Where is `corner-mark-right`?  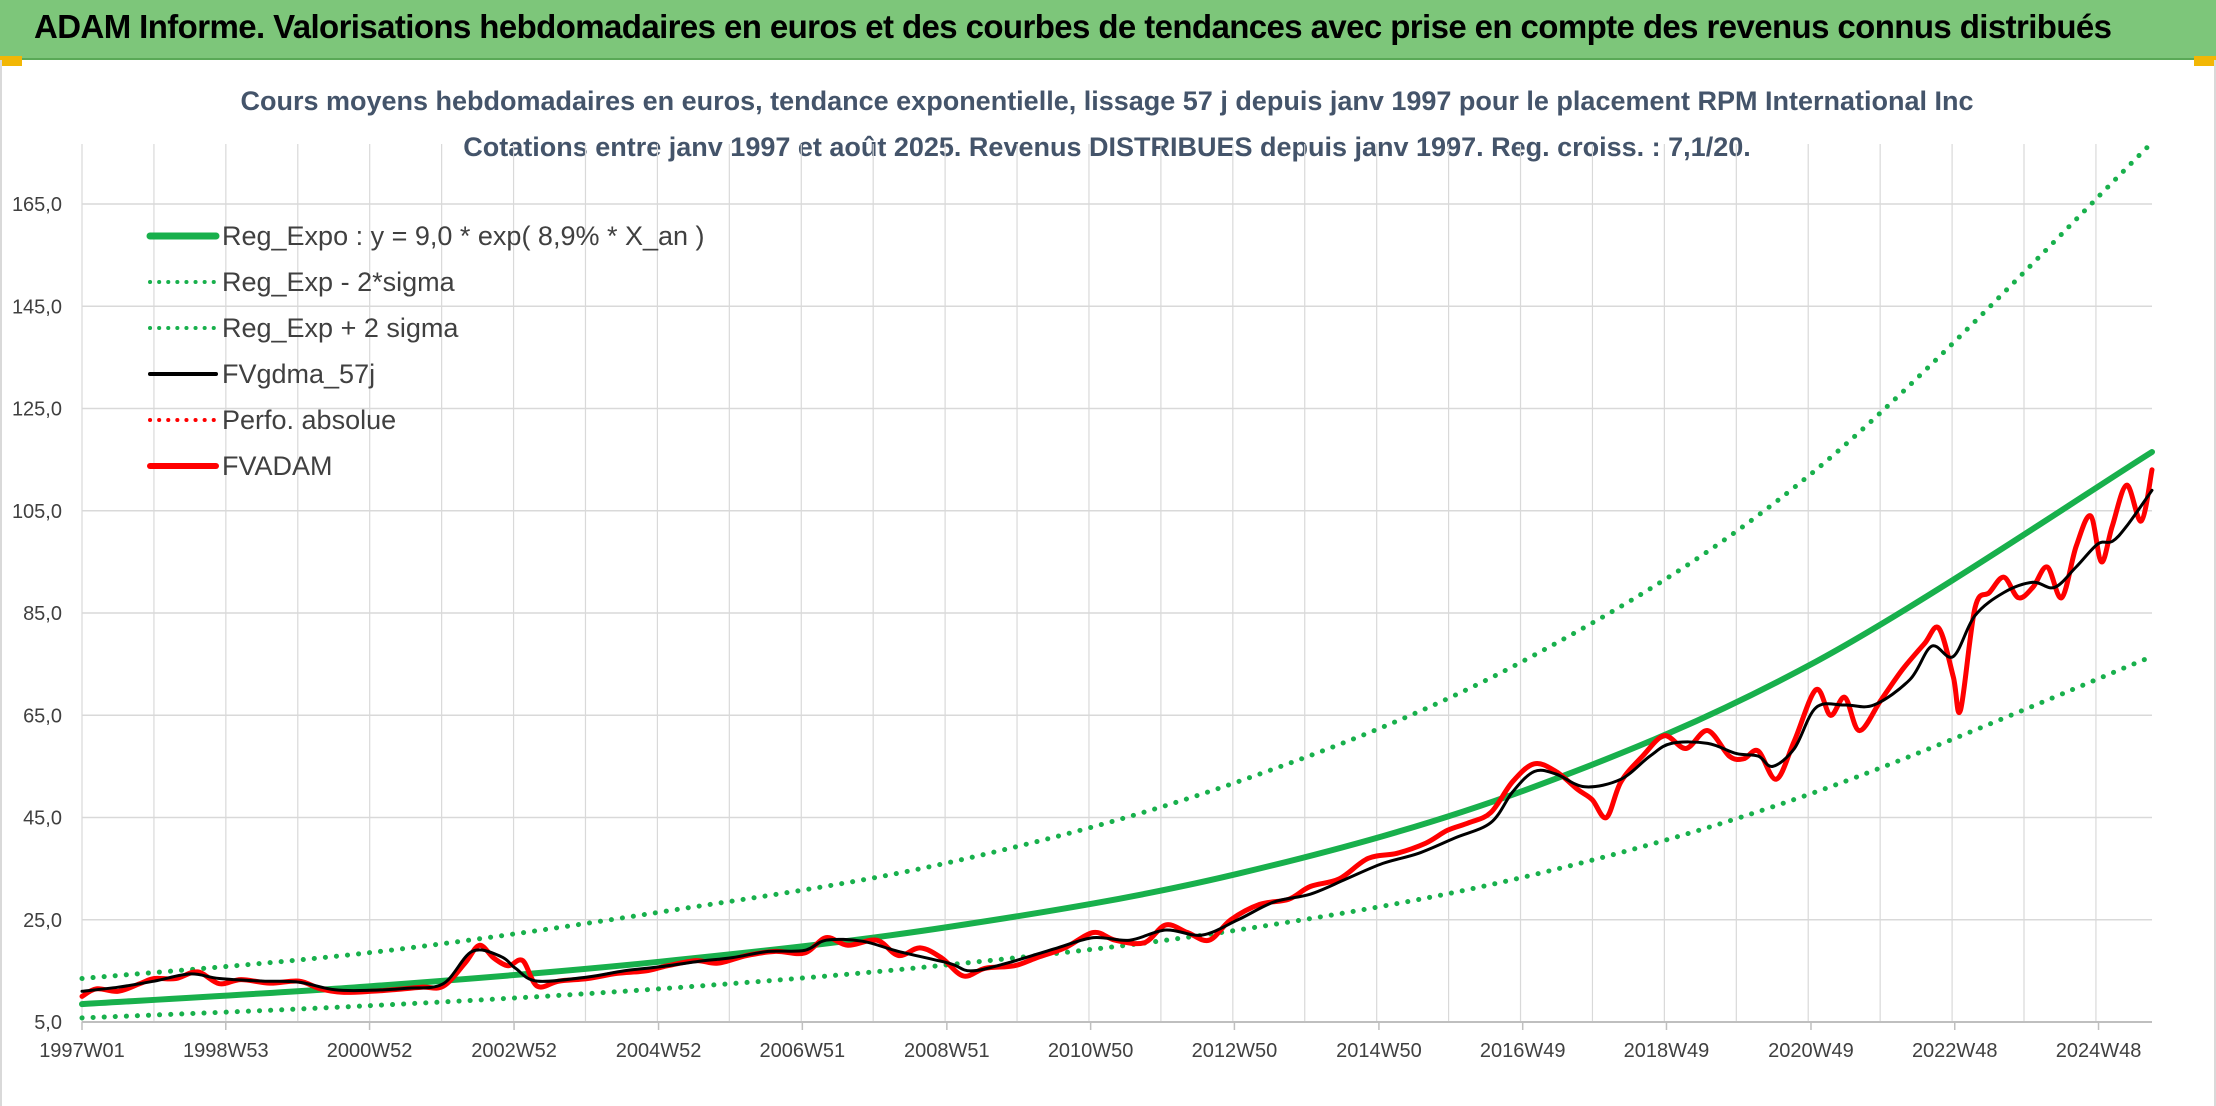
corner-mark-right is located at coordinates (2205, 61).